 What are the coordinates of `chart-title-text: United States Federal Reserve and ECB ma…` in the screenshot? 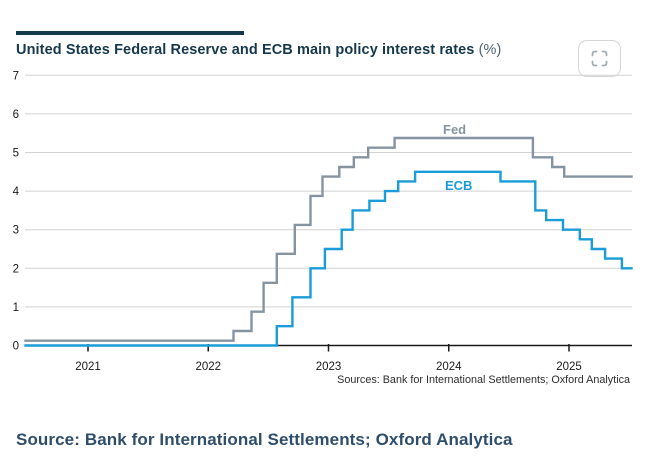 It's located at (245, 50).